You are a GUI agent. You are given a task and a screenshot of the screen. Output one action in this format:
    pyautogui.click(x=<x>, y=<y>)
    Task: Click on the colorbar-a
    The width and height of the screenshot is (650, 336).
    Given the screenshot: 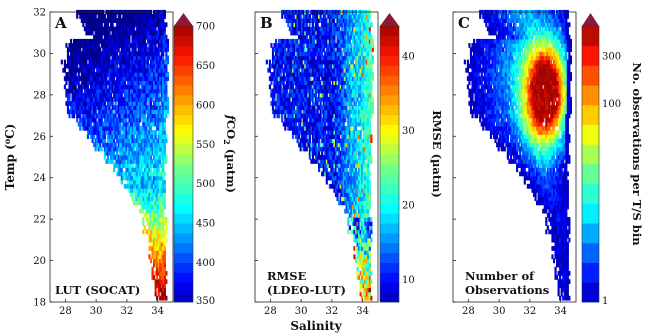 What is the action you would take?
    pyautogui.click(x=183, y=158)
    